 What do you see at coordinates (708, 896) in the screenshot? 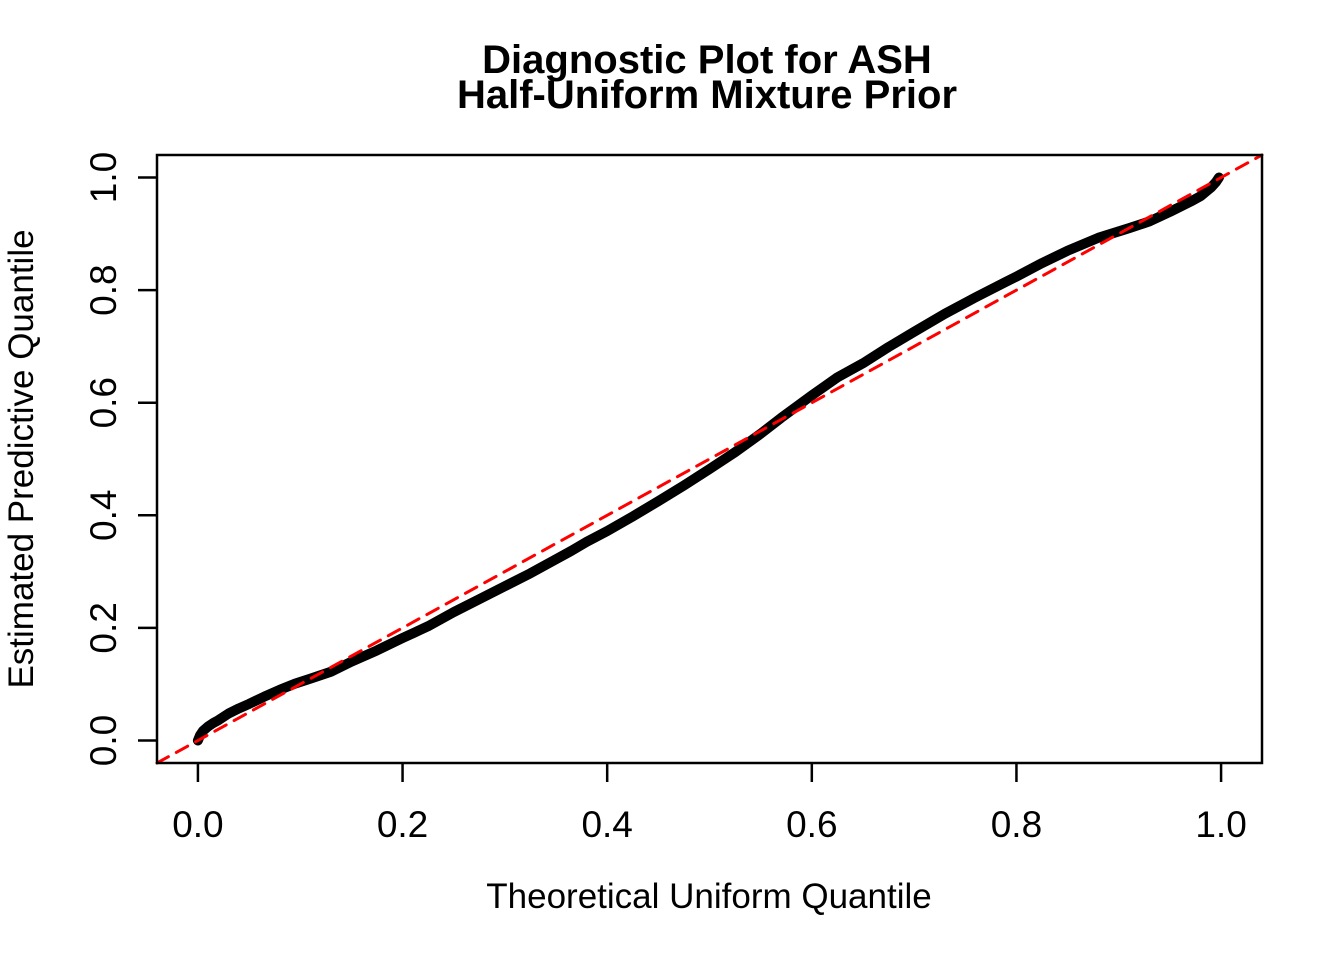
I see `x-axis-title: Theoretical Uniform Quantile` at bounding box center [708, 896].